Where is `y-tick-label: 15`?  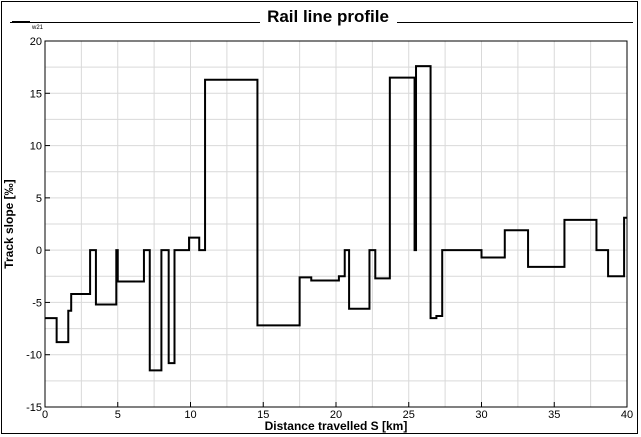 y-tick-label: 15 is located at coordinates (36, 94).